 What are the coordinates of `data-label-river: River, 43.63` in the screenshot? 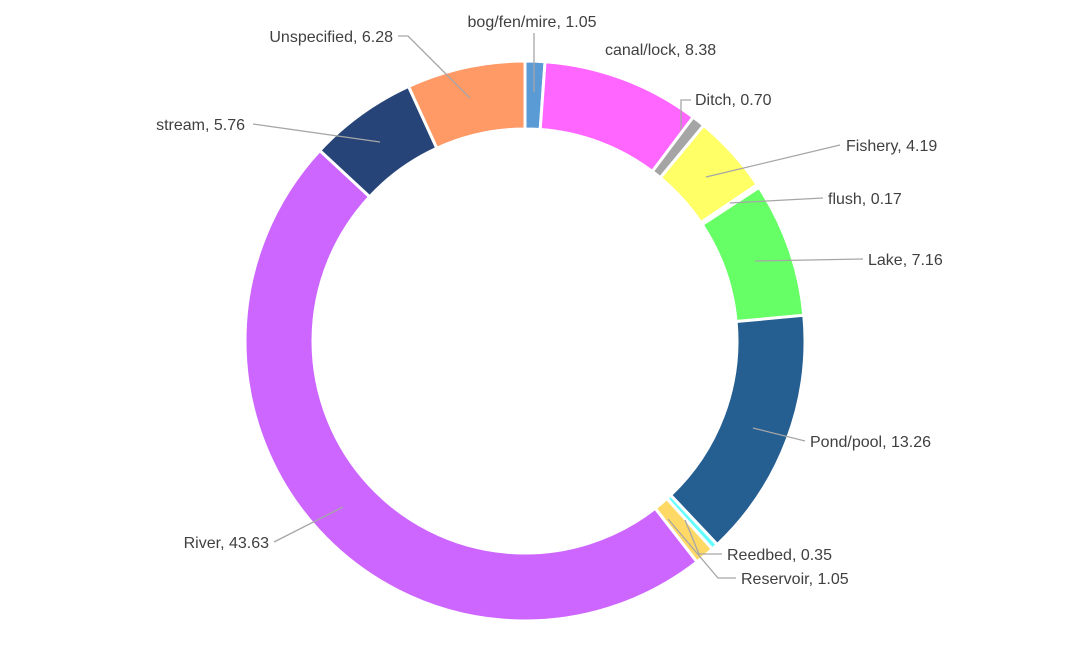 It's located at (226, 543).